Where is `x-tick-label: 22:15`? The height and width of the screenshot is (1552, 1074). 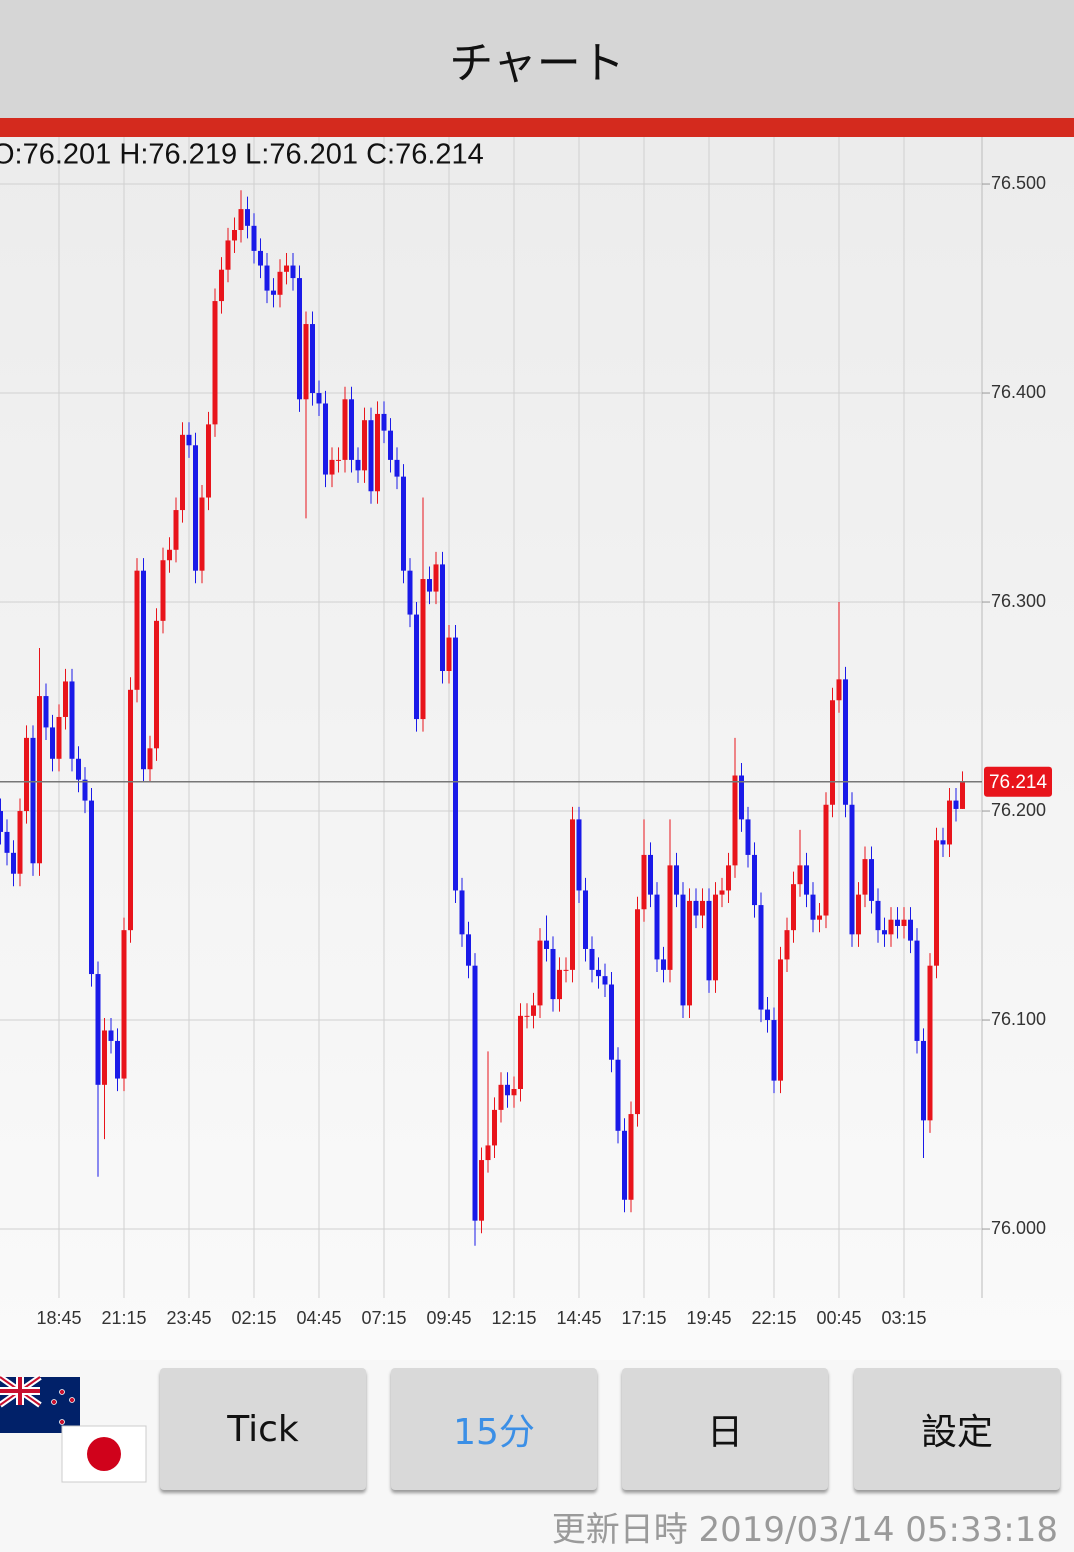 x-tick-label: 22:15 is located at coordinates (773, 1318).